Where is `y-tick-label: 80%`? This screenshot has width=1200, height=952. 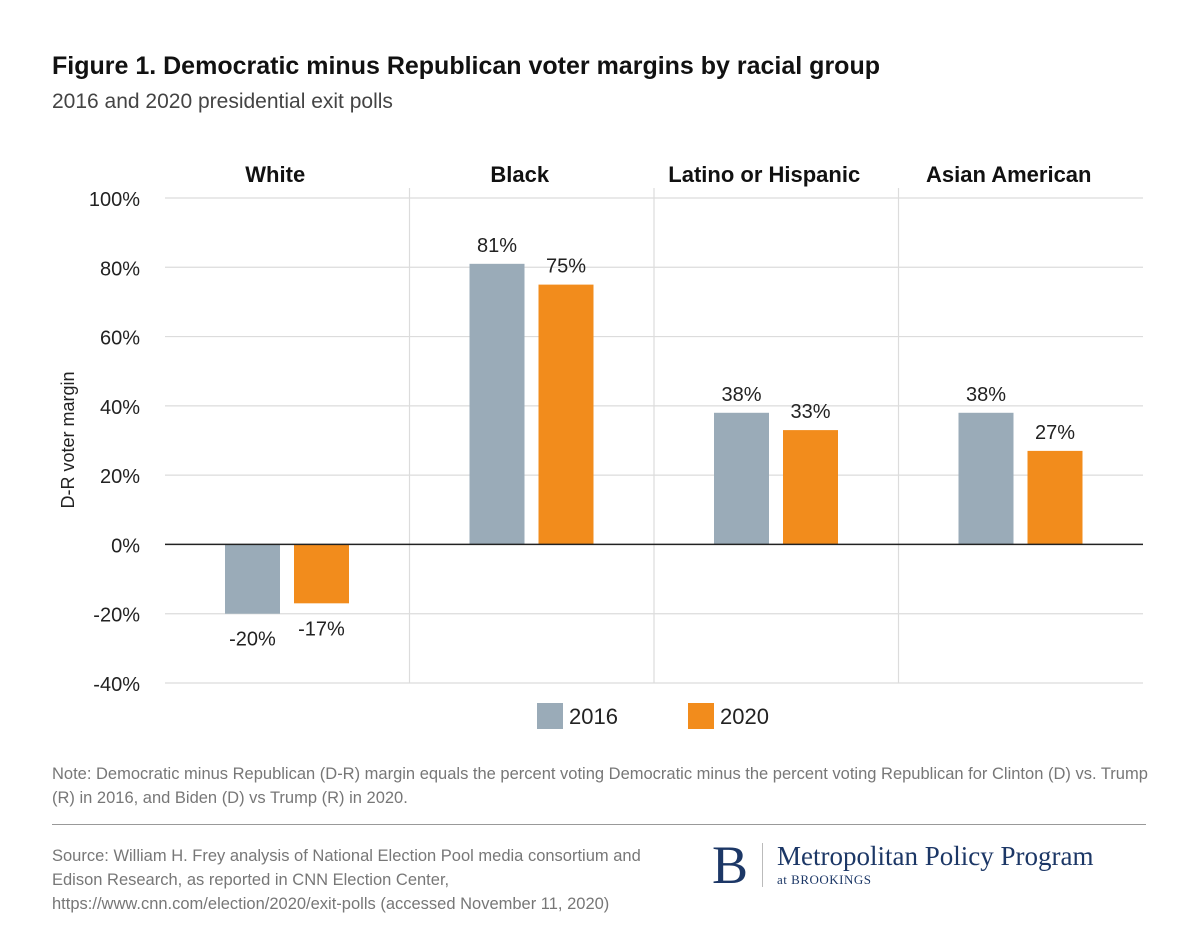
y-tick-label: 80% is located at coordinates (120, 269).